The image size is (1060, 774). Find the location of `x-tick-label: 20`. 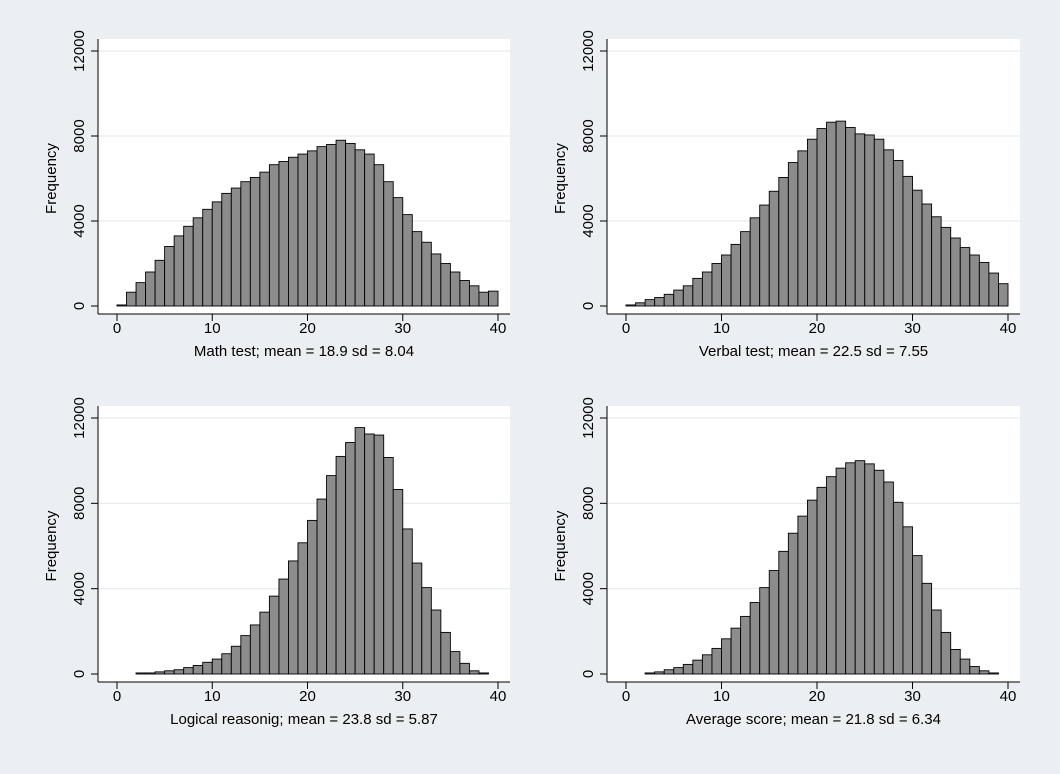

x-tick-label: 20 is located at coordinates (307, 328).